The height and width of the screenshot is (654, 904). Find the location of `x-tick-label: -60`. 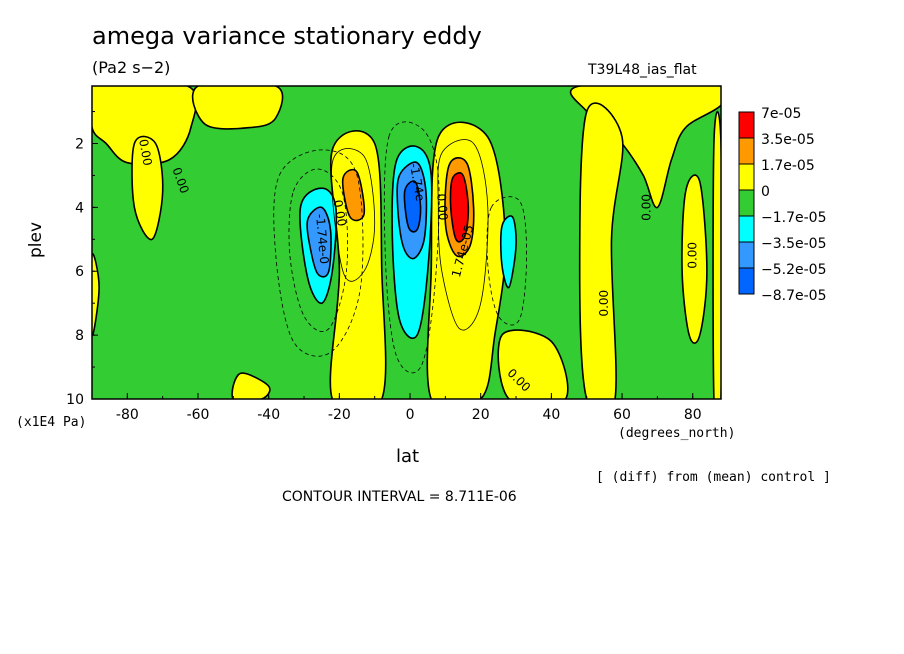

x-tick-label: -60 is located at coordinates (198, 415).